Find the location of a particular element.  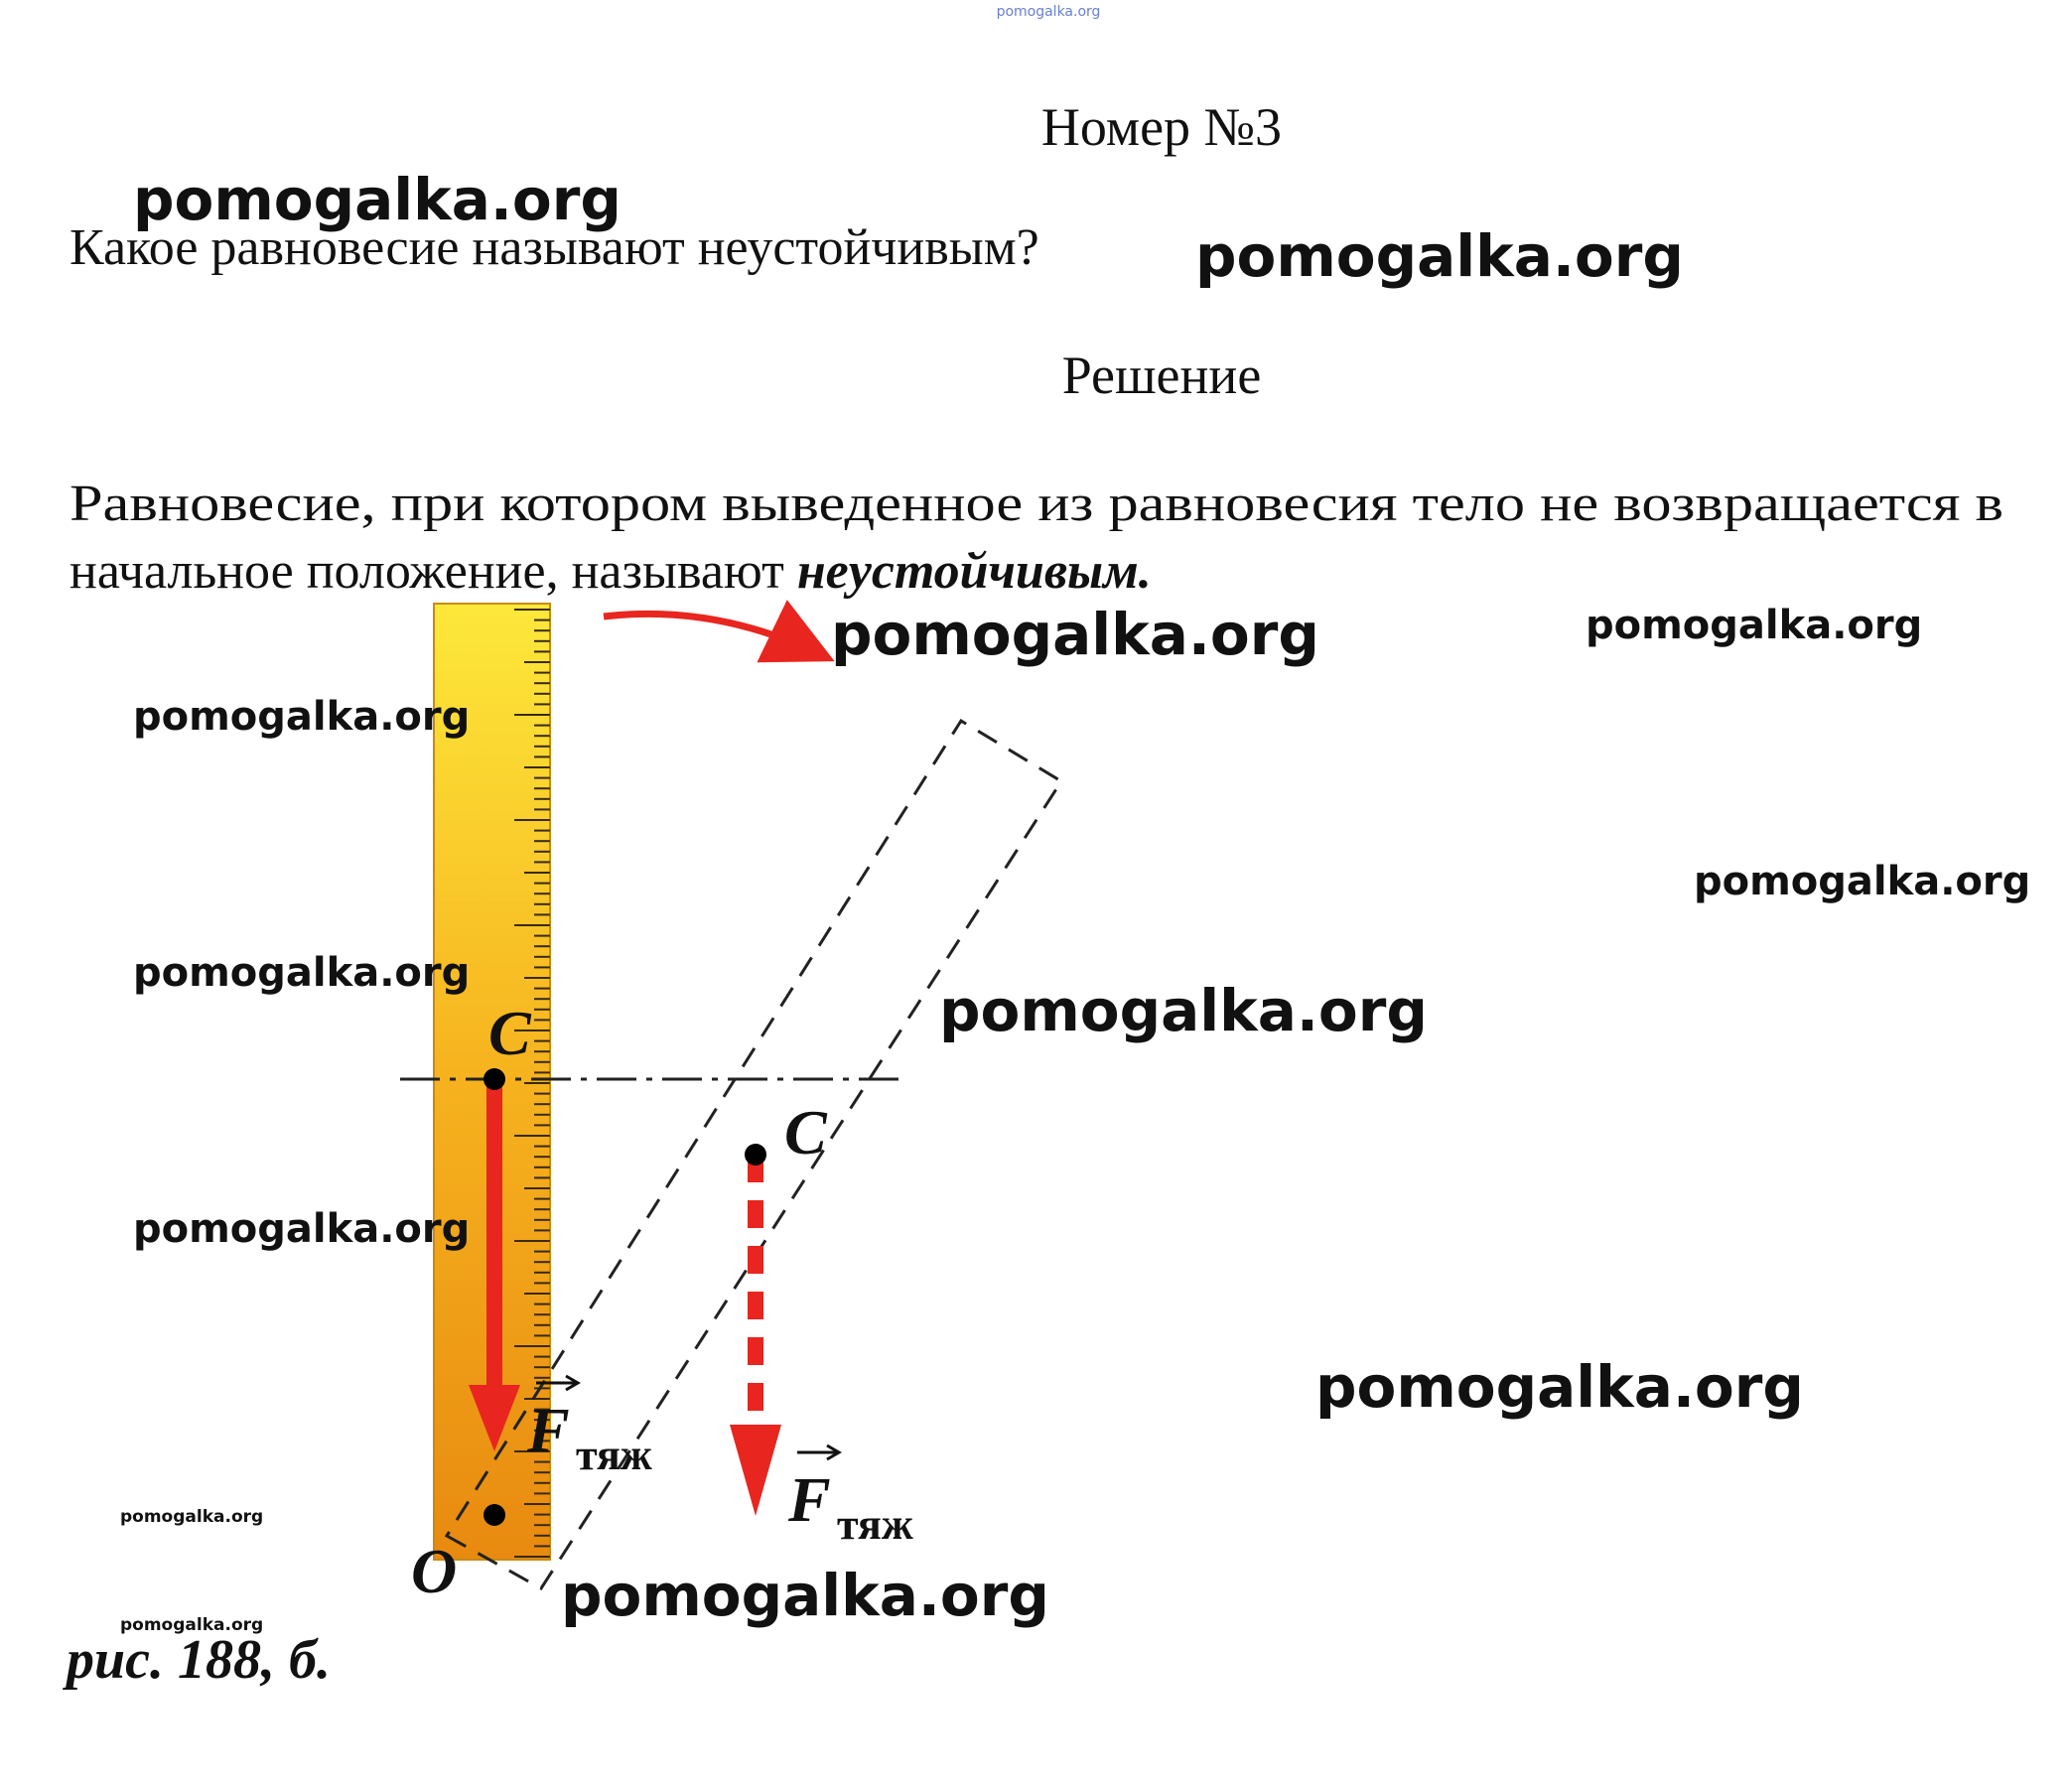

header-watermark: pomogalka.org is located at coordinates (1049, 12).